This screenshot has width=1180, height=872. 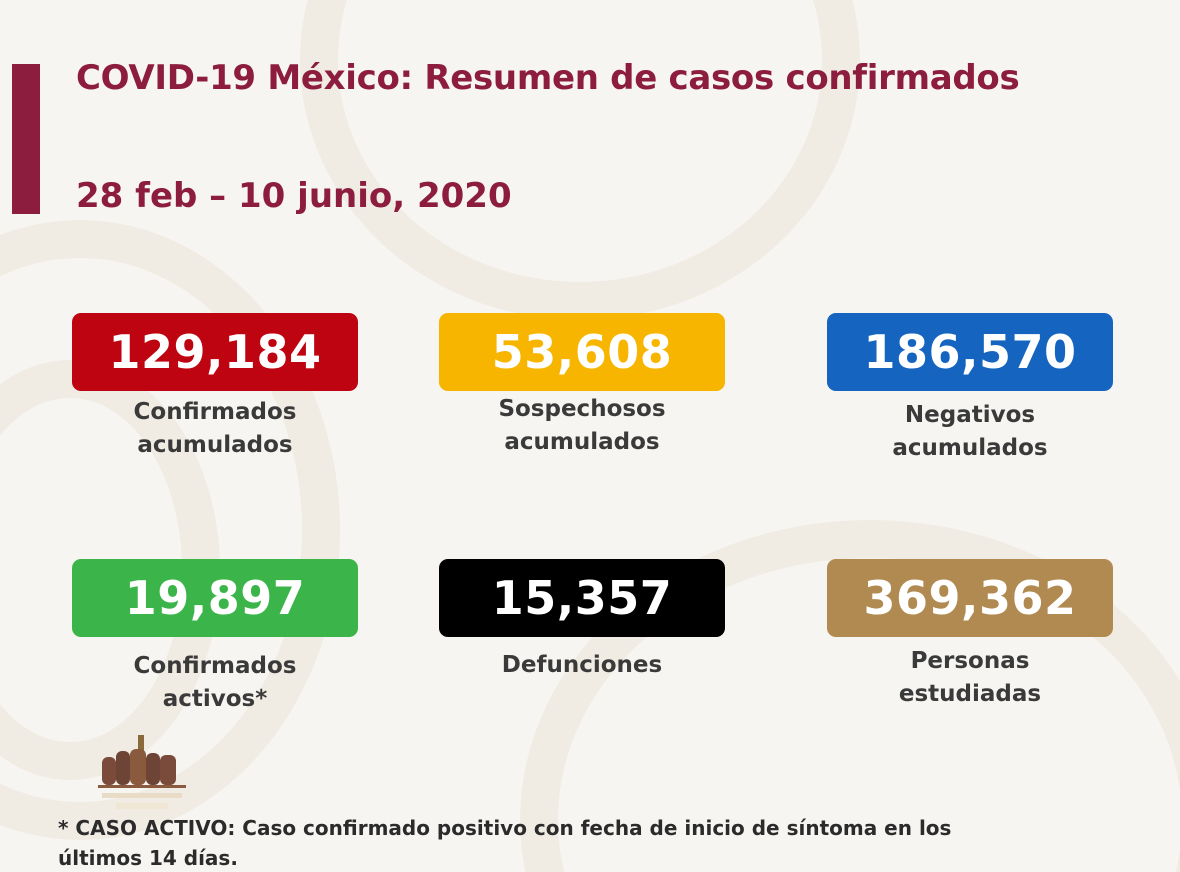 I want to click on stat-value: 186,570, so click(x=970, y=352).